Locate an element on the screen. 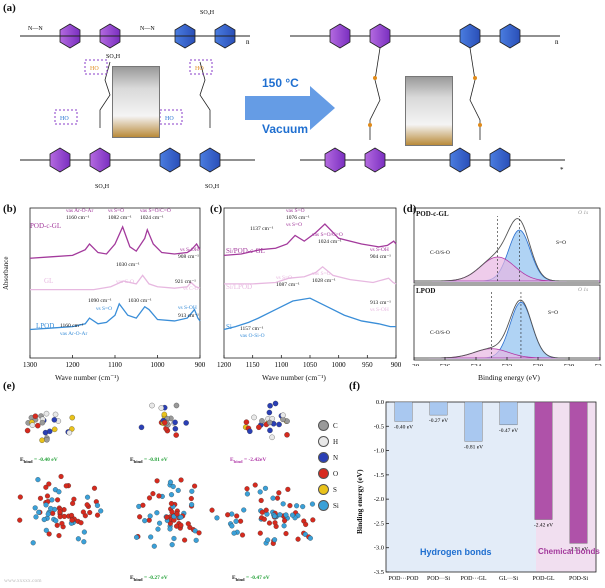 The image size is (605, 588). c-series-label-3: Si is located at coordinates (229, 327).